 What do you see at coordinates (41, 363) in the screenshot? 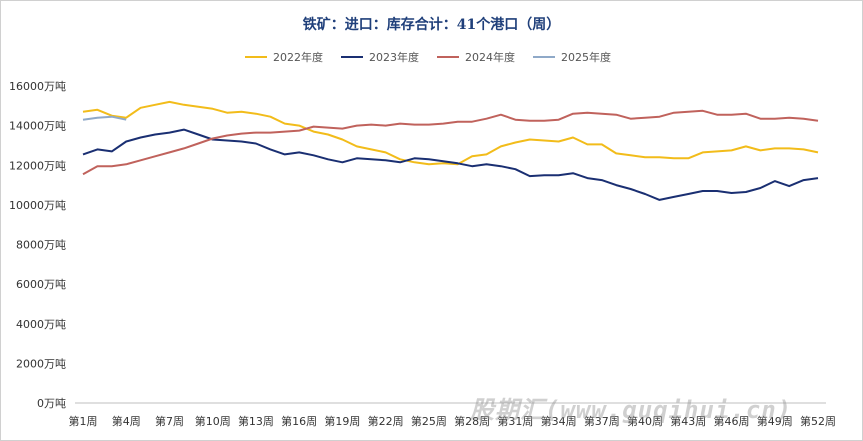
I see `y-tick-label: 2000万吨` at bounding box center [41, 363].